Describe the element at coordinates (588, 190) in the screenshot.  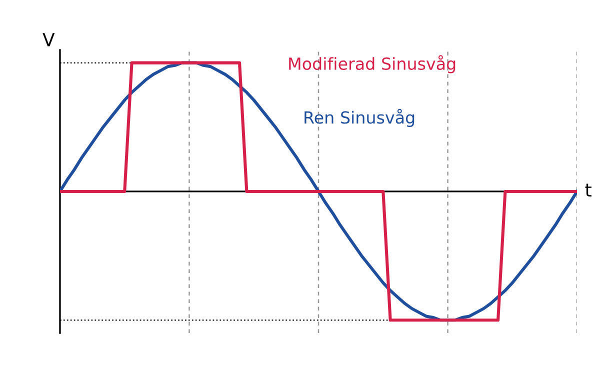
I see `x-axis-title: t` at that location.